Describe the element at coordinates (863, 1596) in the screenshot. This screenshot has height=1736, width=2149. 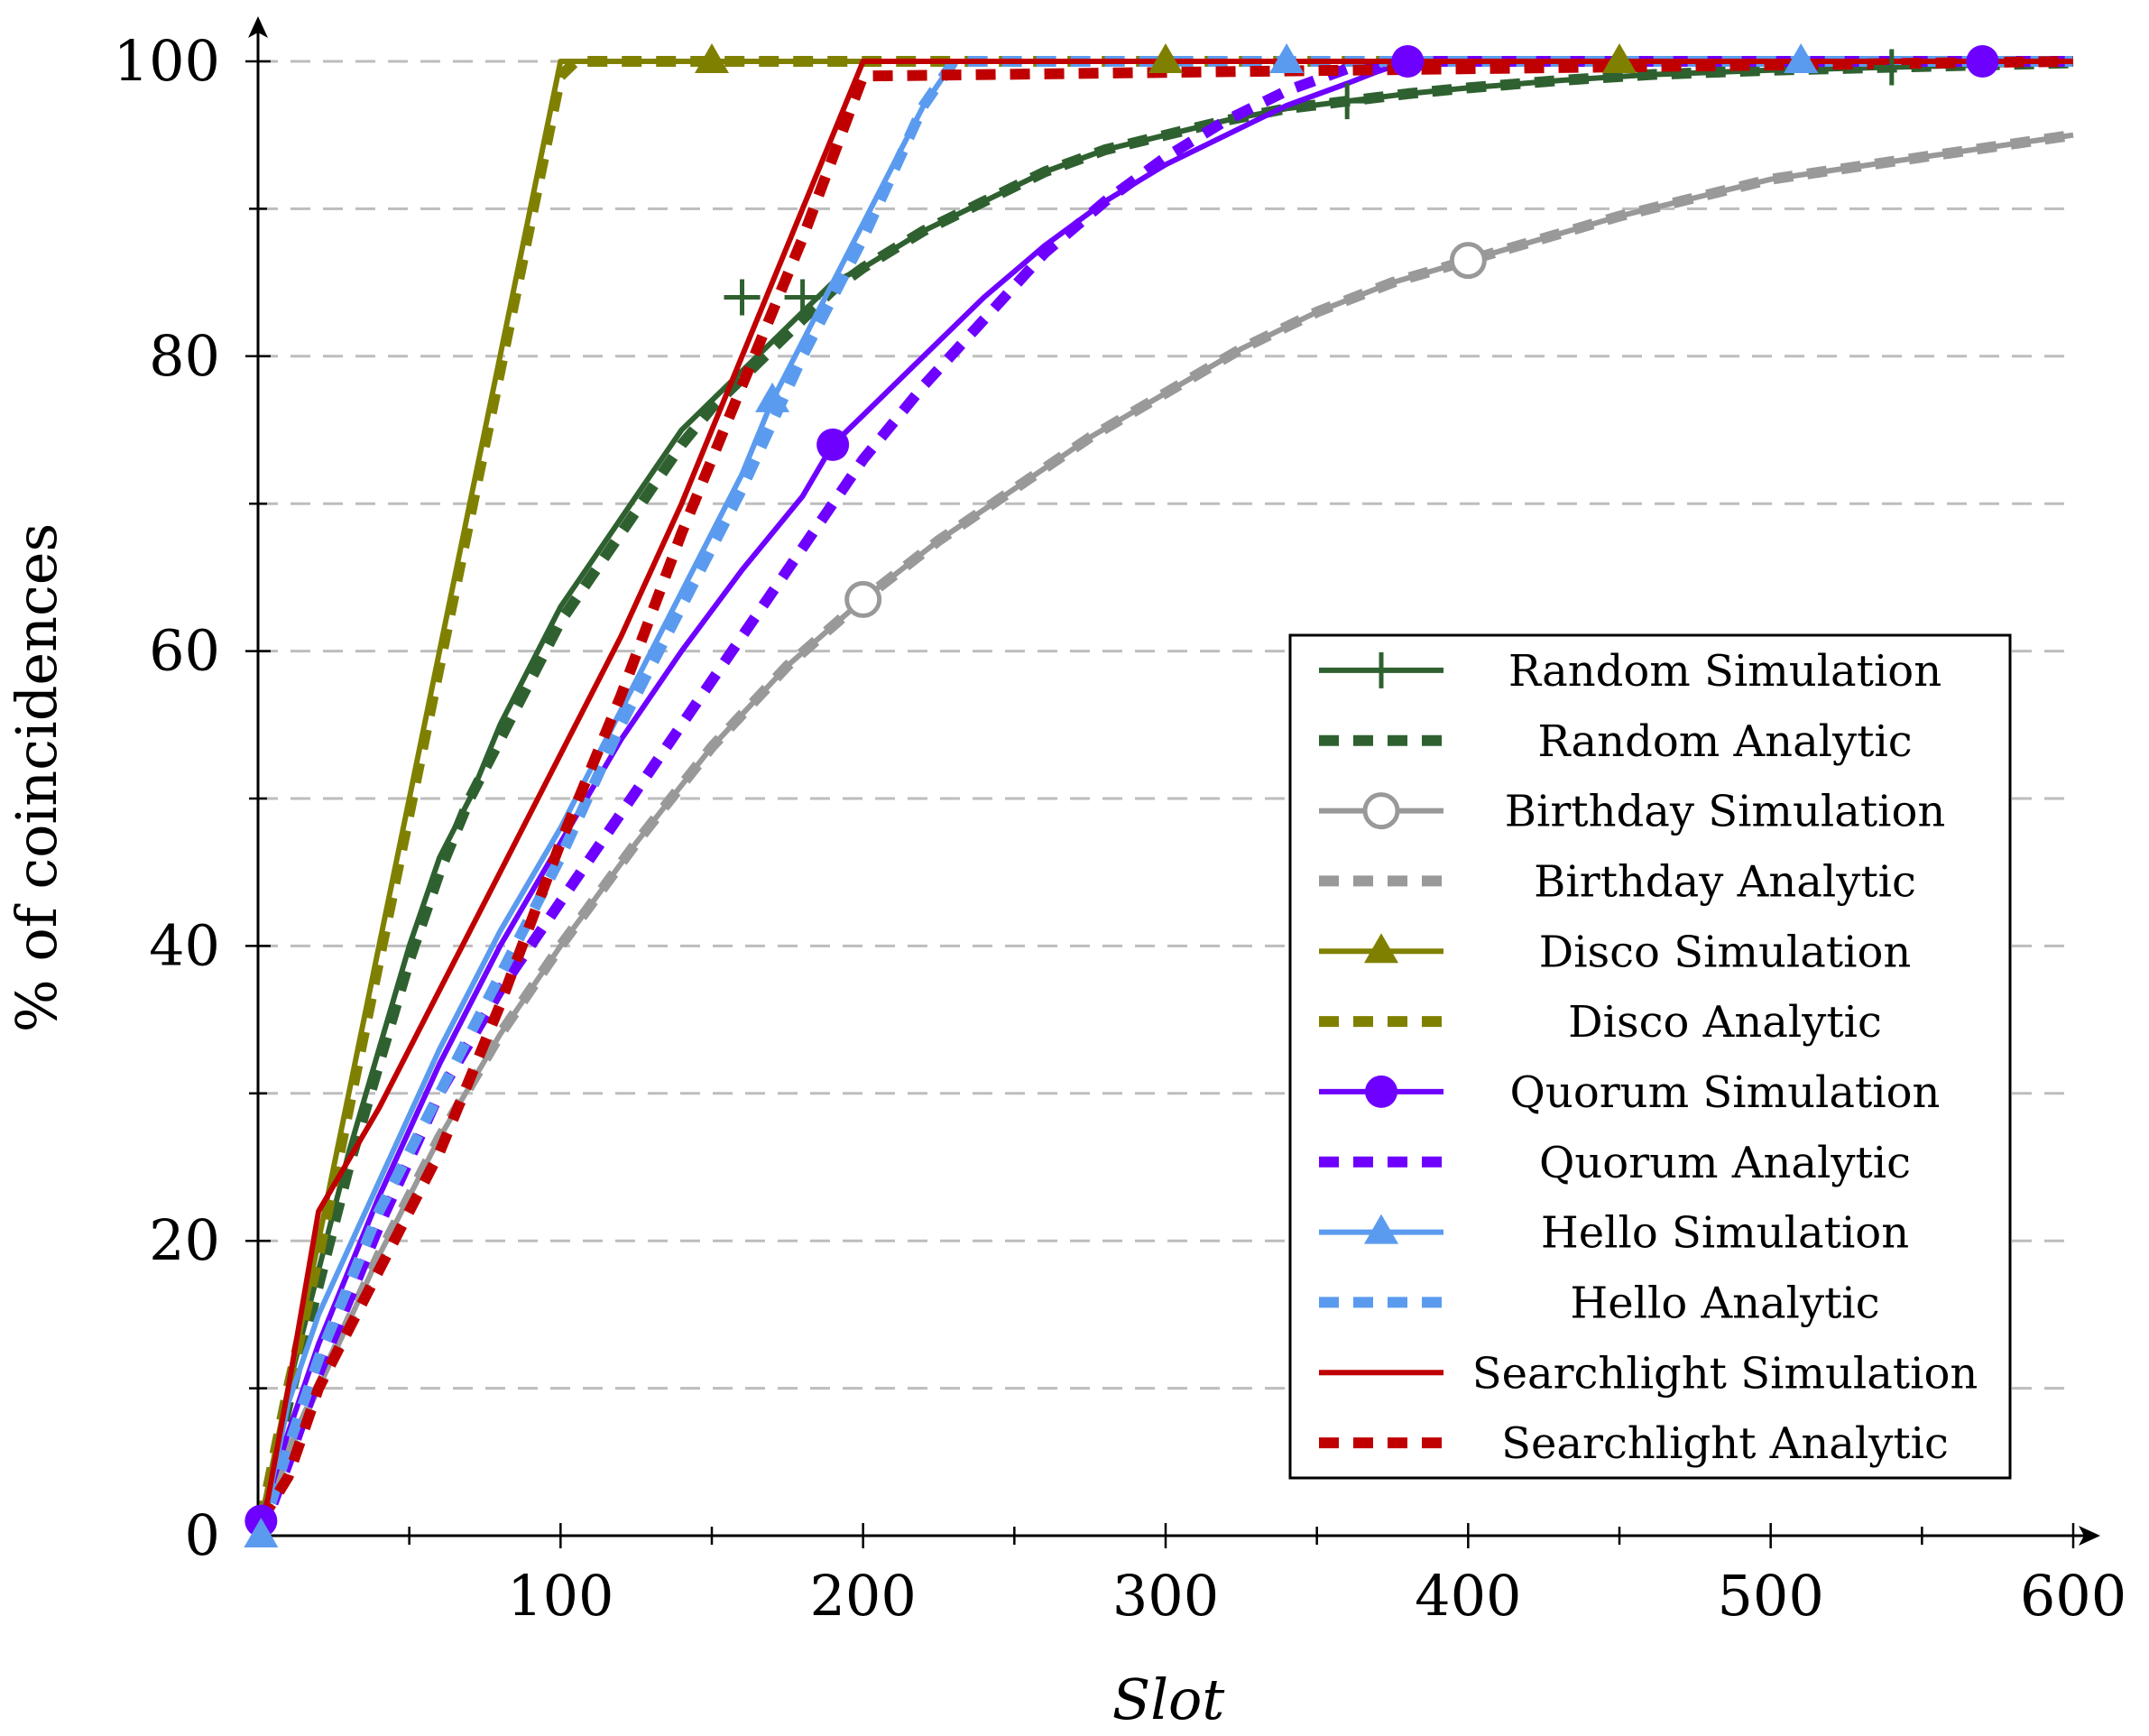
I see `x-tick-label: 200` at that location.